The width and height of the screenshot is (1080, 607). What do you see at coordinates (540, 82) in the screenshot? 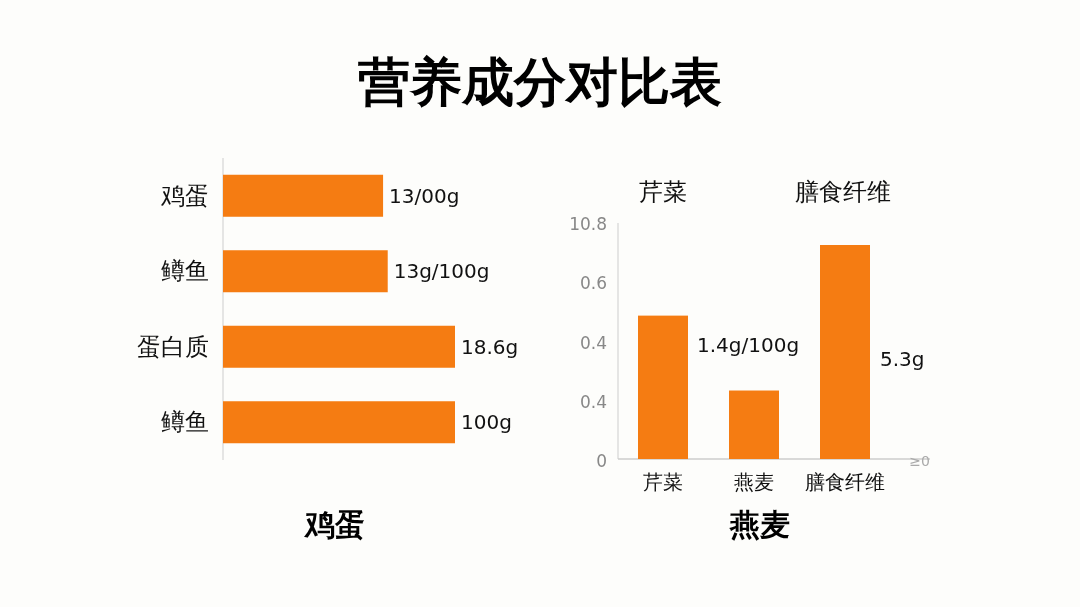
I see `chart-title: 营养成分对比表` at bounding box center [540, 82].